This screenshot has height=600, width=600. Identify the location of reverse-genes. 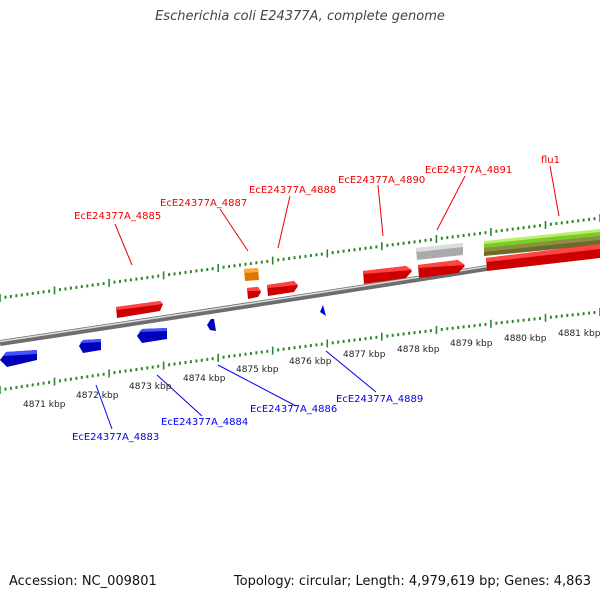
(163, 336).